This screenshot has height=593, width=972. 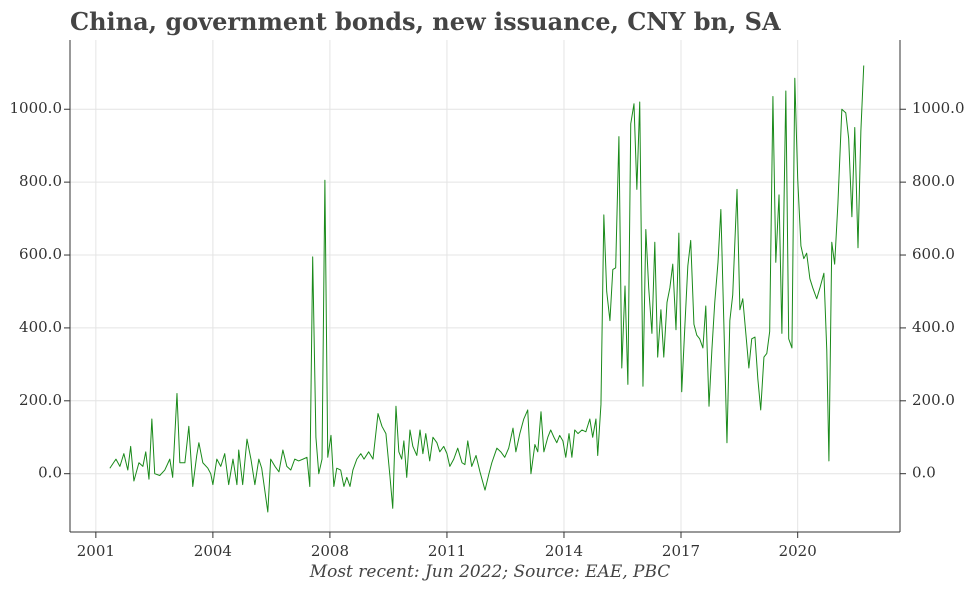 What do you see at coordinates (490, 572) in the screenshot?
I see `source-note: Most recent: Jun 2022; Source: EAE, PBC` at bounding box center [490, 572].